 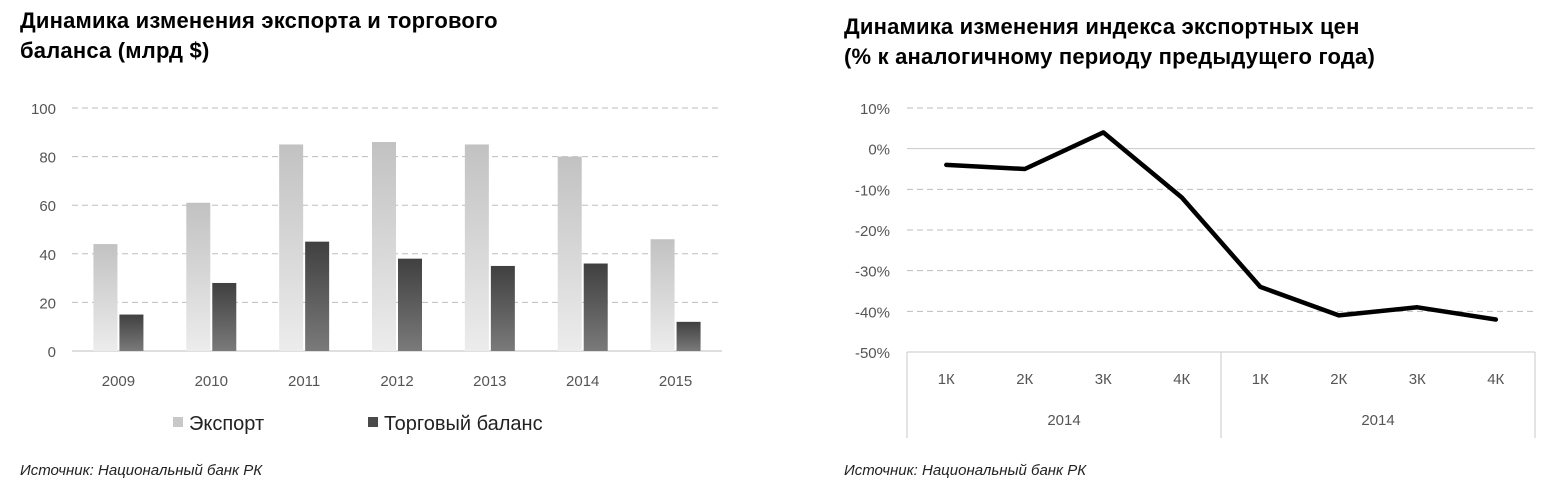 What do you see at coordinates (875, 109) in the screenshot?
I see `y-tick-label: 10%` at bounding box center [875, 109].